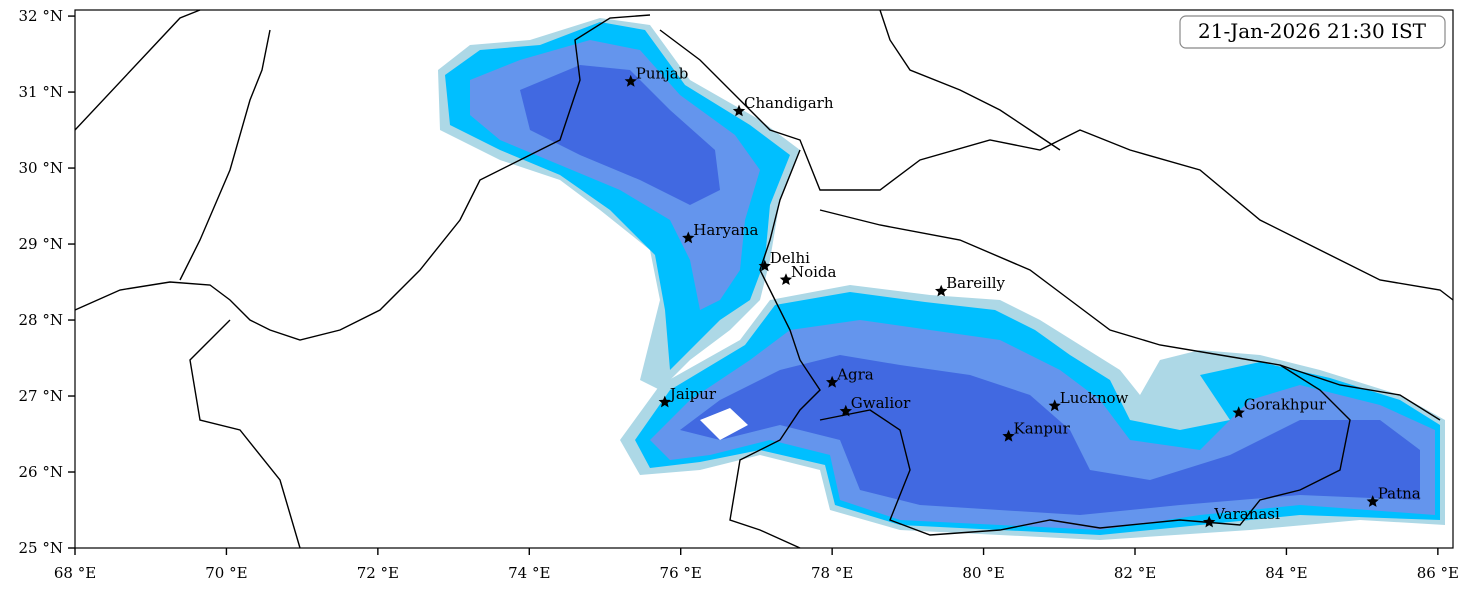  I want to click on city-label: Lucknow, so click(1094, 398).